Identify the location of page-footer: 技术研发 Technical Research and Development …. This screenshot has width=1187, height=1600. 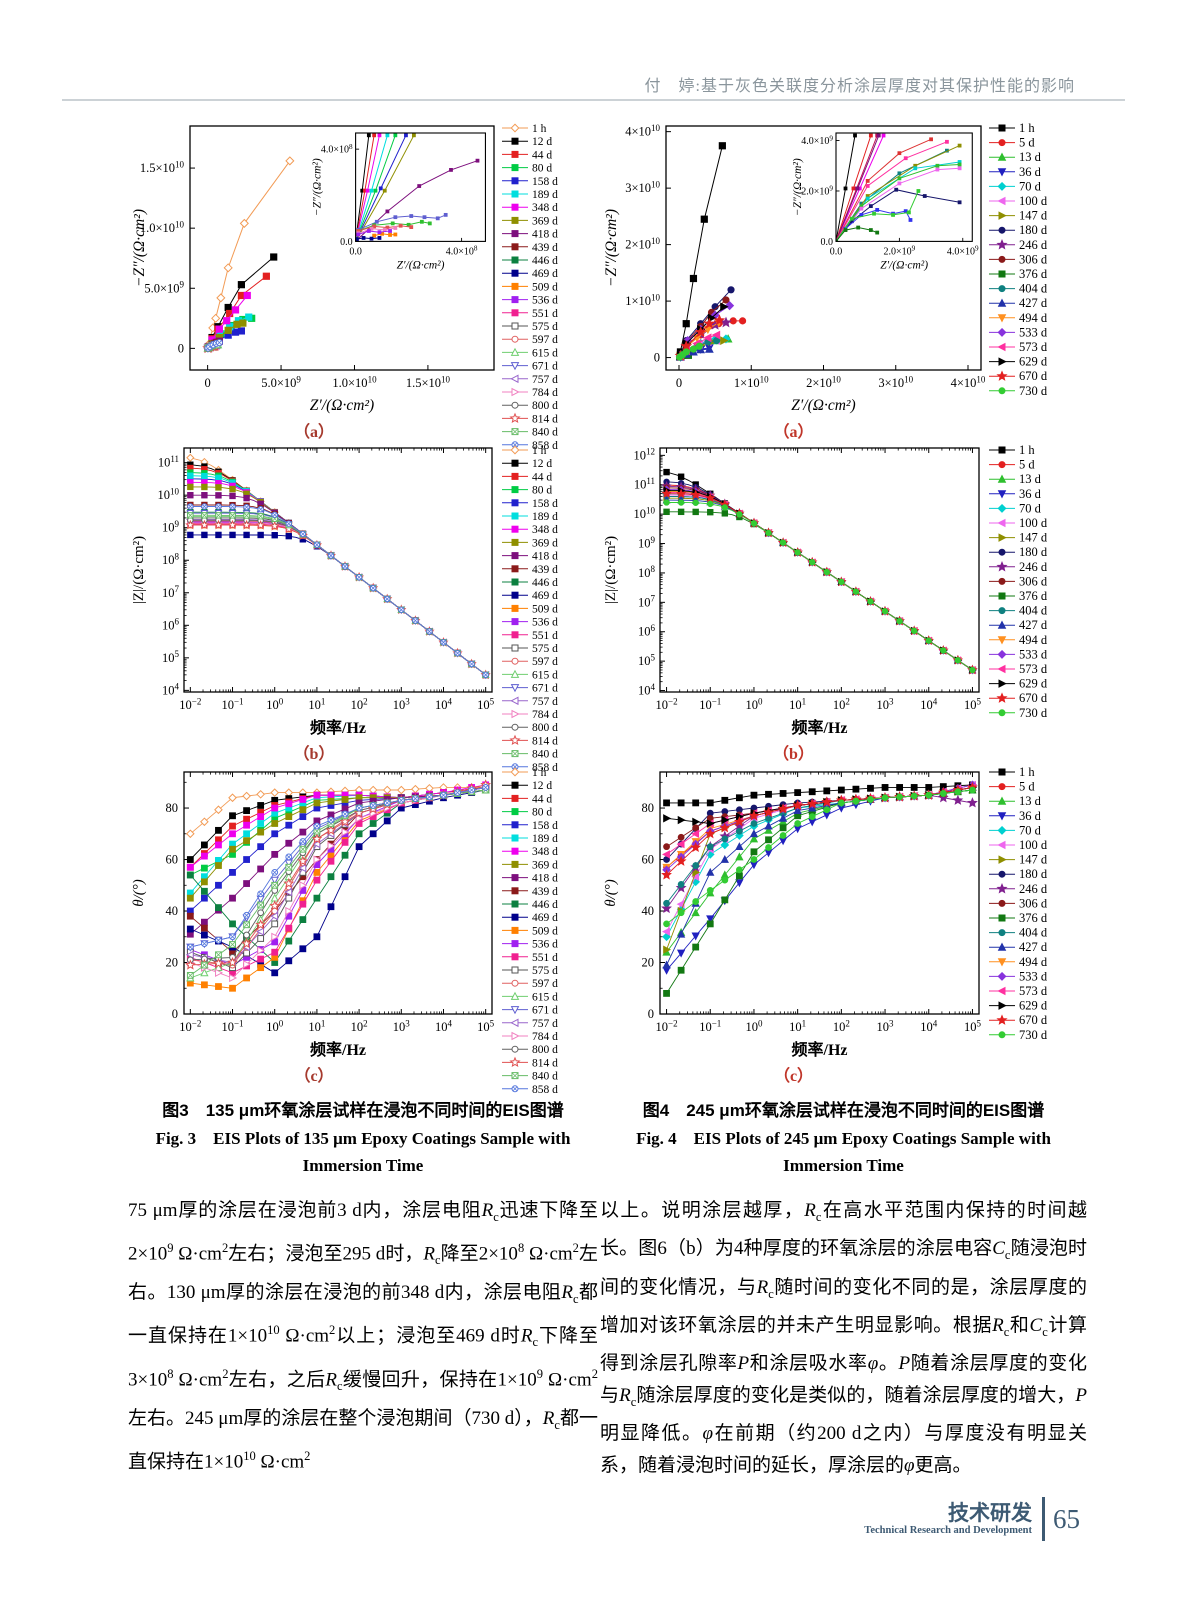
(972, 1519).